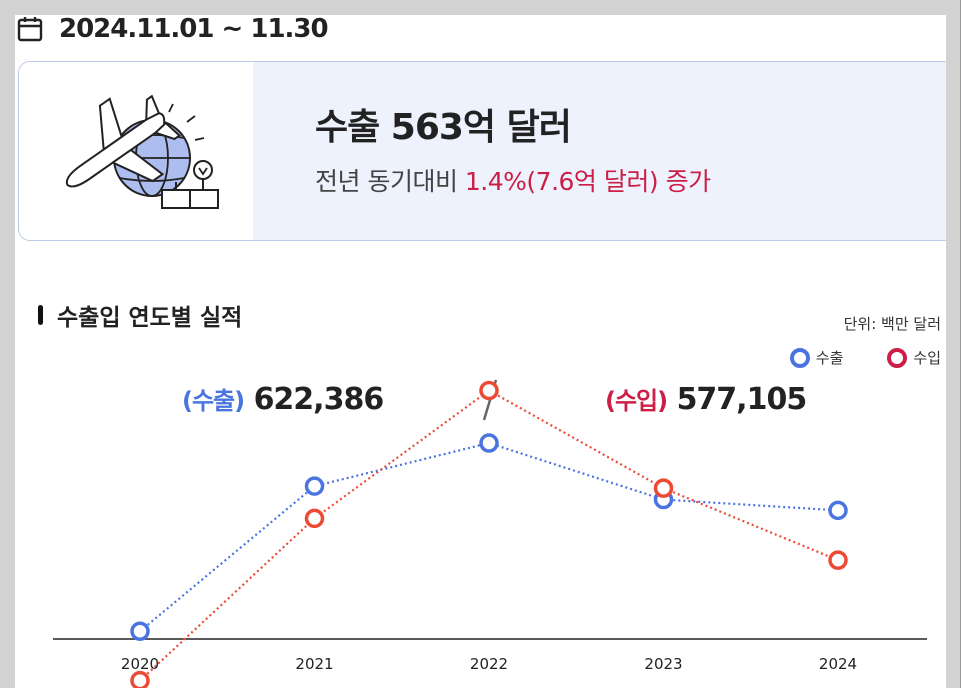  I want to click on x-tick-label: 2020, so click(140, 664).